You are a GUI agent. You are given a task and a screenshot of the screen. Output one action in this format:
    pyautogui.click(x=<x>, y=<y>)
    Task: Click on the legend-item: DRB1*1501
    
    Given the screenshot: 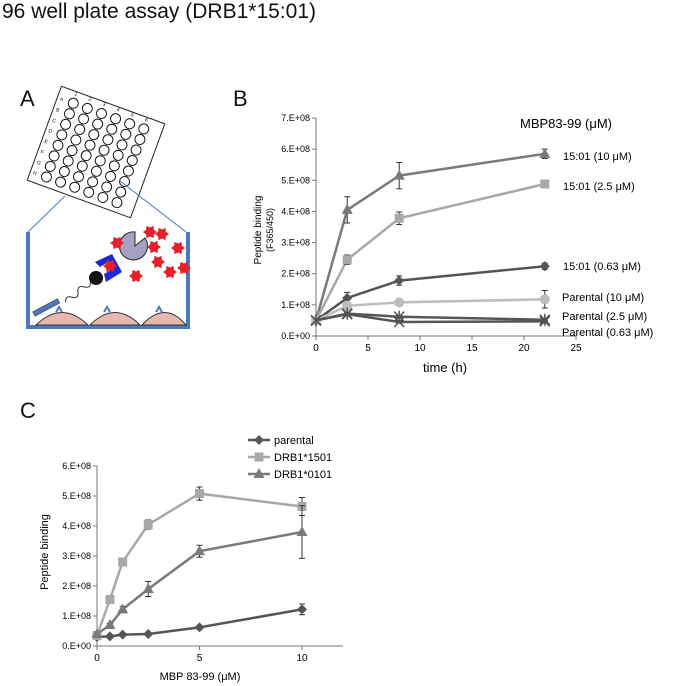 What is the action you would take?
    pyautogui.click(x=290, y=458)
    